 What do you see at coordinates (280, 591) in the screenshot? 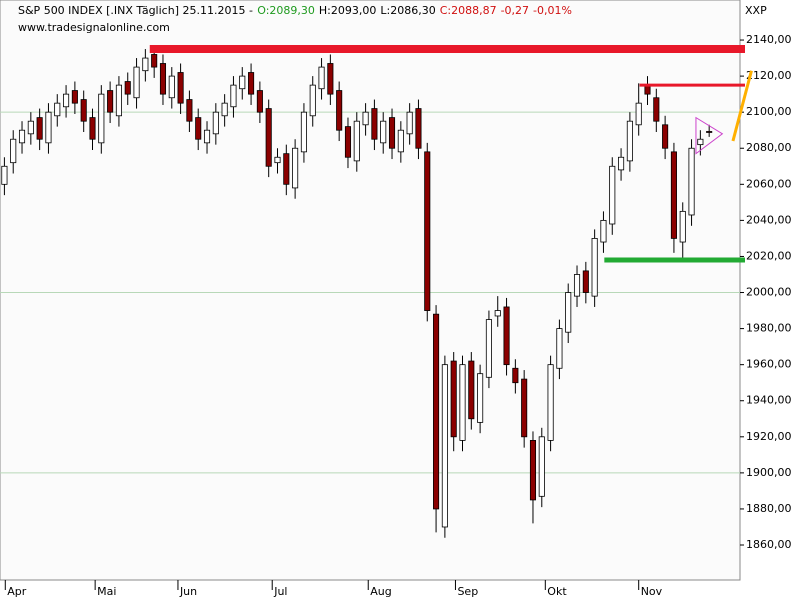
I see `x-tick-label: Jul` at bounding box center [280, 591].